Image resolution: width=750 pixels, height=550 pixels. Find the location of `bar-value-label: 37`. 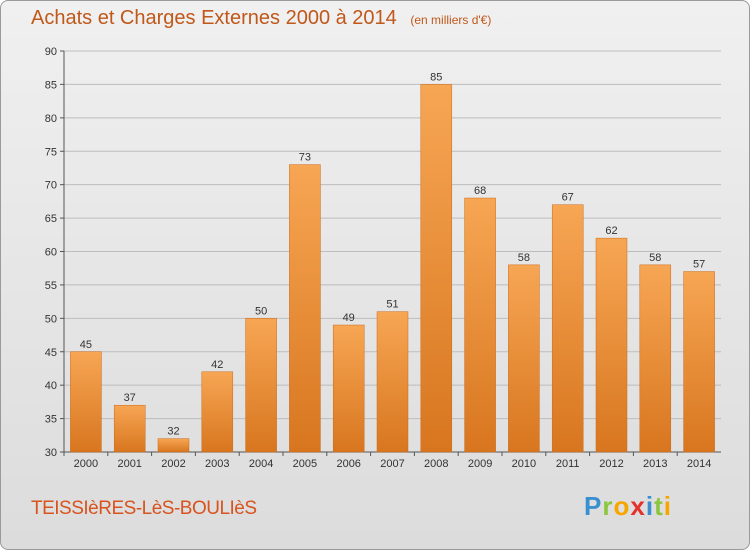

bar-value-label: 37 is located at coordinates (130, 398).